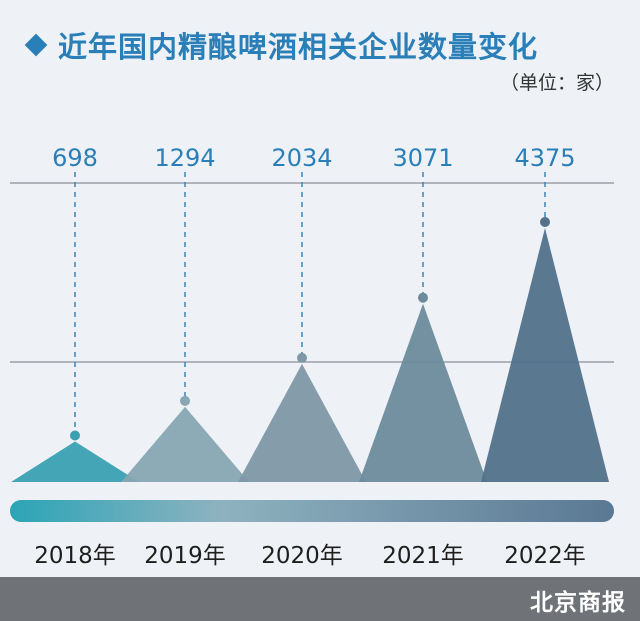 This screenshot has height=621, width=640. What do you see at coordinates (184, 158) in the screenshot?
I see `value-label: 1294` at bounding box center [184, 158].